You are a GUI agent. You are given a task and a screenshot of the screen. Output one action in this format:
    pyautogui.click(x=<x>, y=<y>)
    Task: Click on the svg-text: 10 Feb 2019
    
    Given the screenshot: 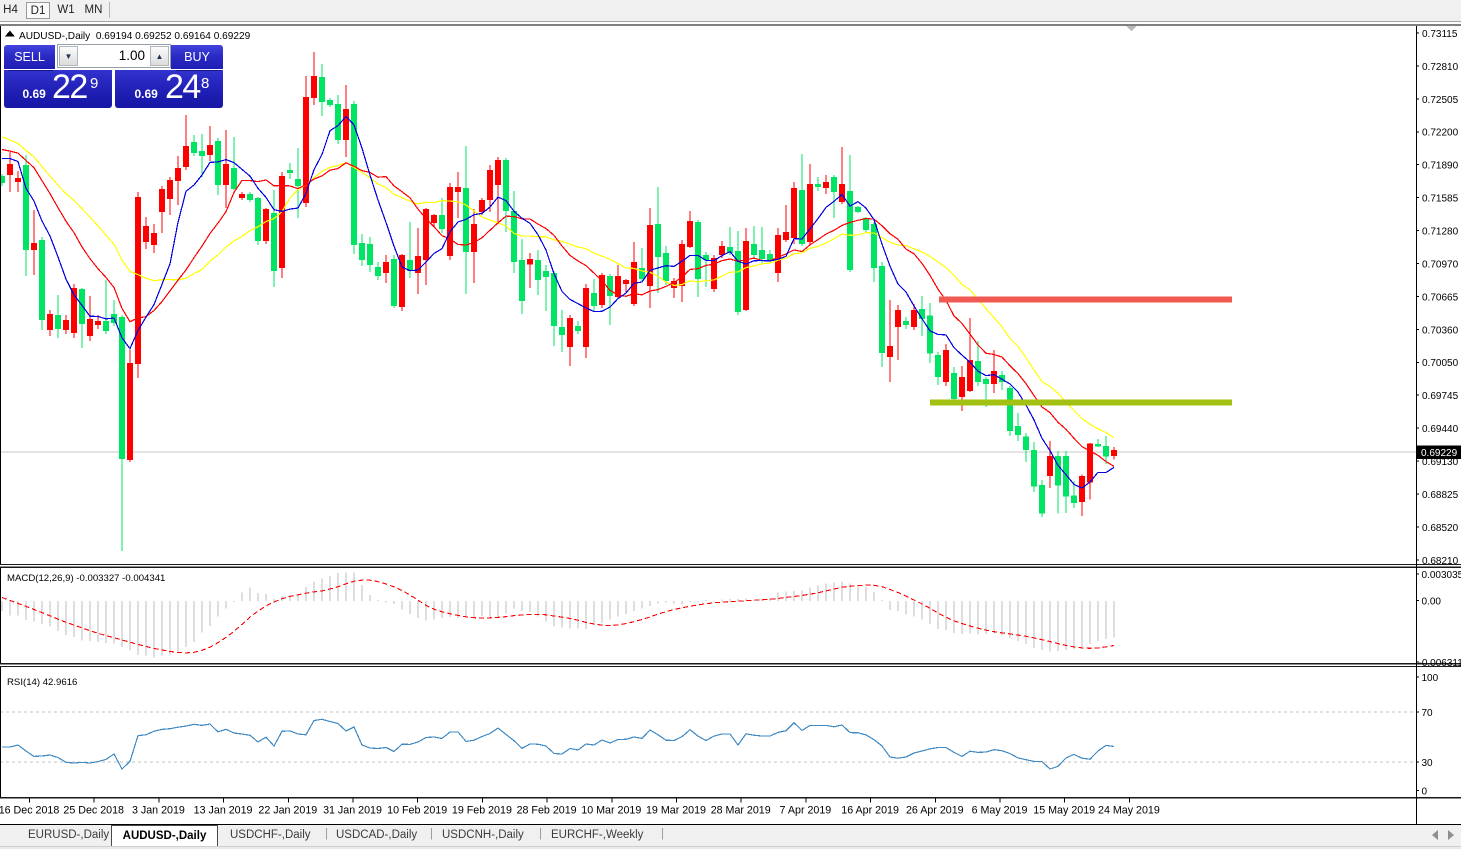 What is the action you would take?
    pyautogui.click(x=417, y=811)
    